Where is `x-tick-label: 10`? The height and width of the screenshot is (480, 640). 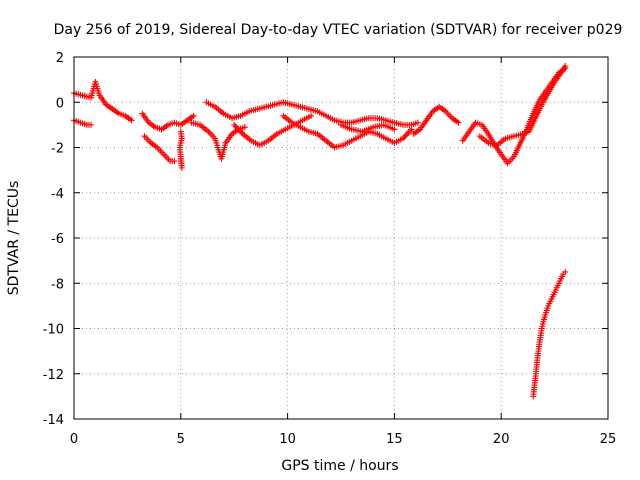
x-tick-label: 10 is located at coordinates (287, 439).